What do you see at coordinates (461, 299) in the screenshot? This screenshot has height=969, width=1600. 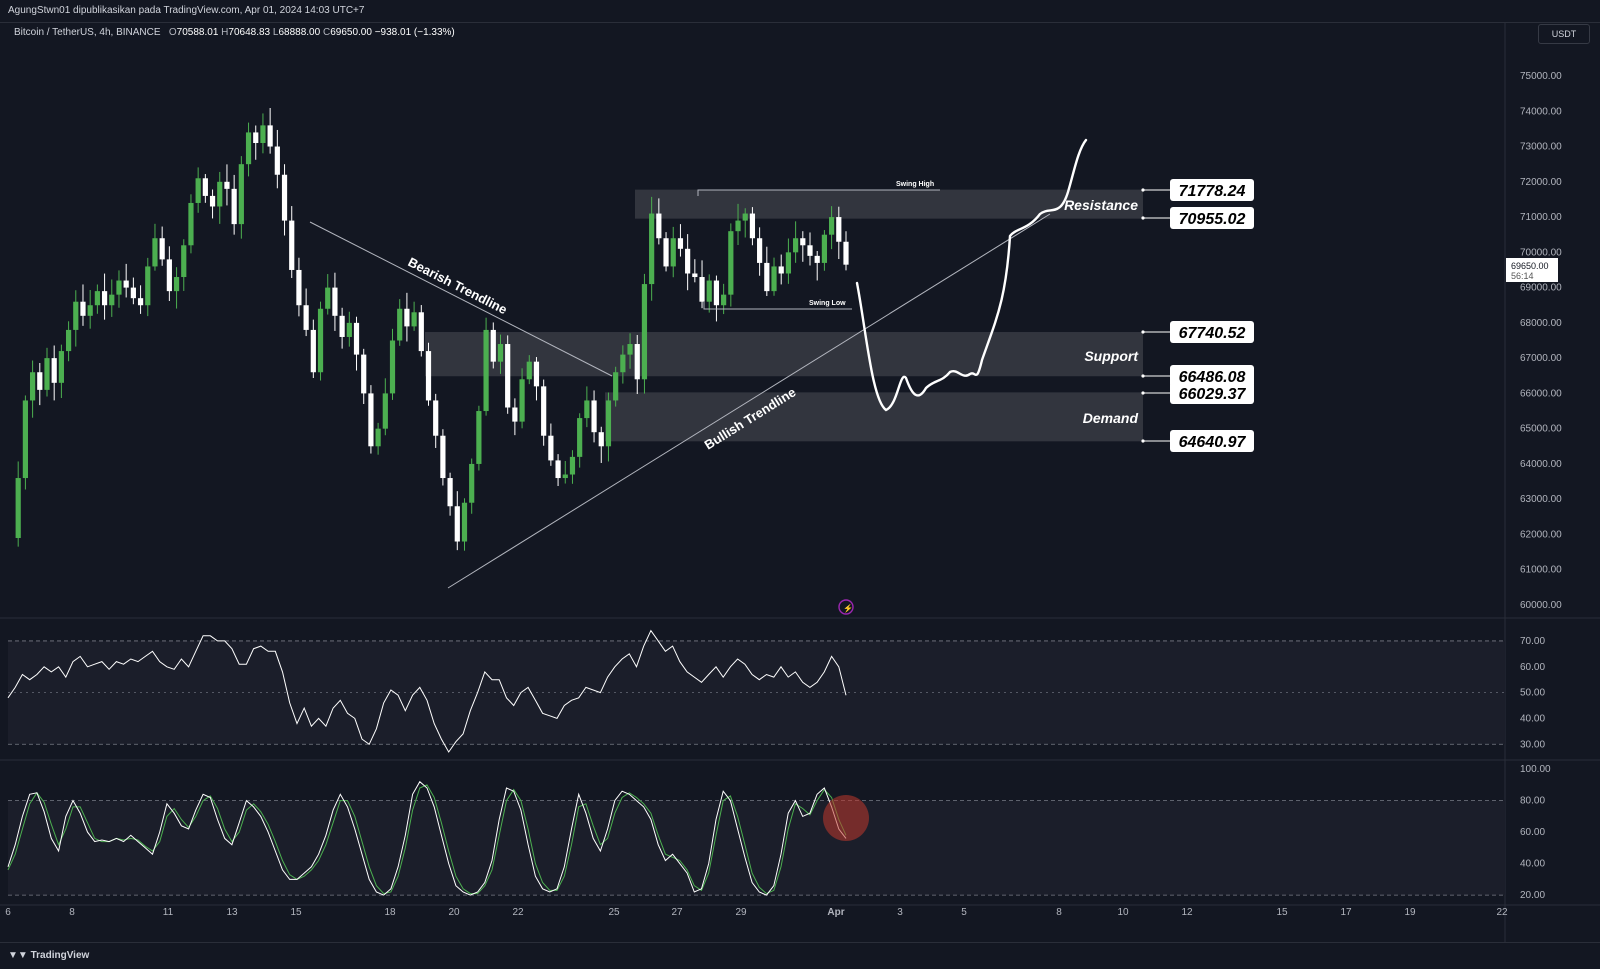 I see `bearish-trendline` at bounding box center [461, 299].